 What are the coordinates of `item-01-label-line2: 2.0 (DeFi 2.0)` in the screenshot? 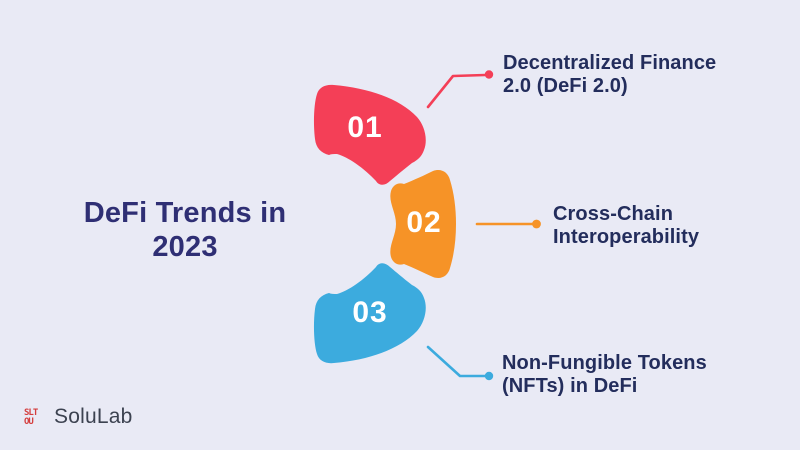 It's located at (565, 85).